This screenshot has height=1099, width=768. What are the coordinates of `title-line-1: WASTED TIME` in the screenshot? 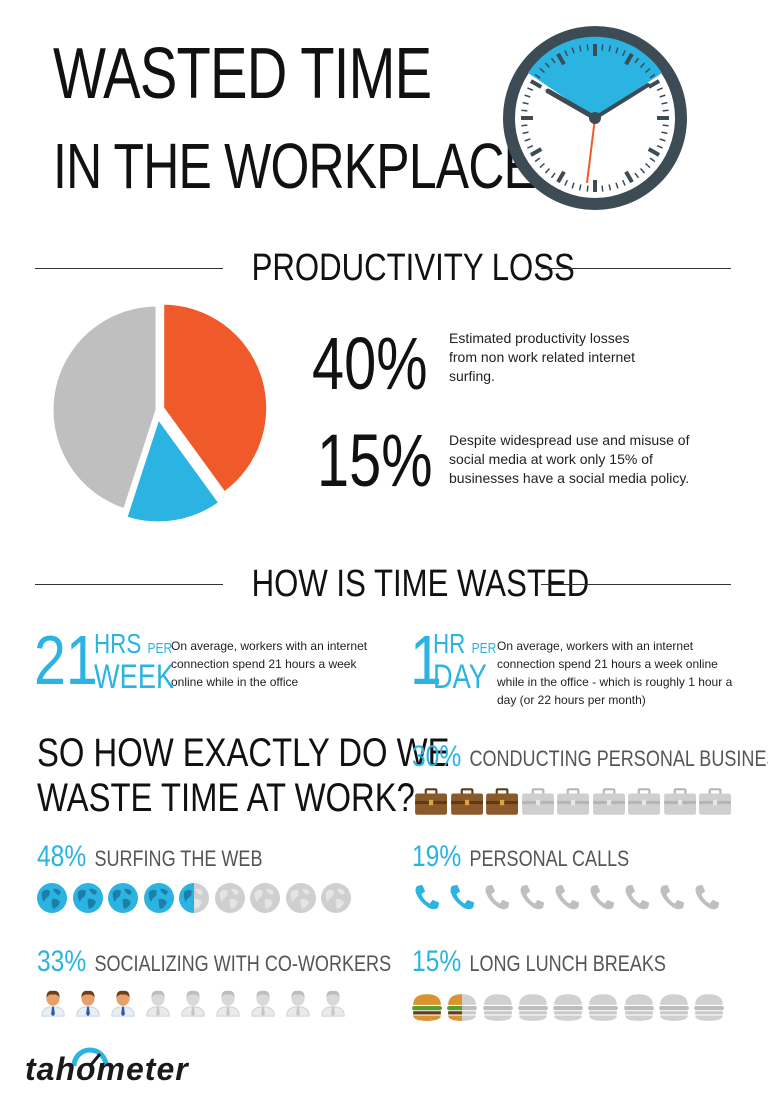 It's located at (242, 74).